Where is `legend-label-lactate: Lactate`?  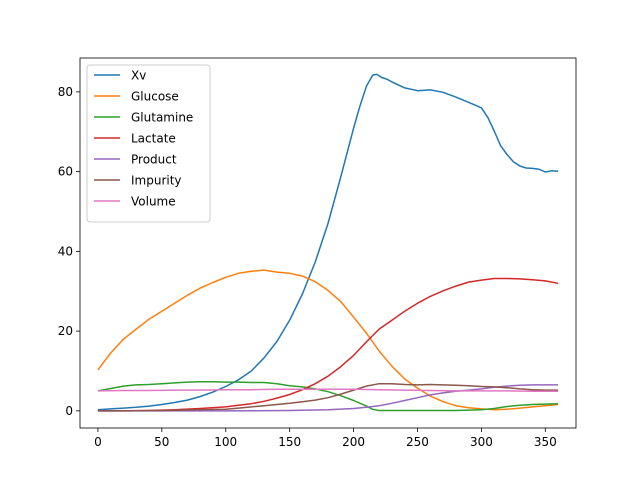 legend-label-lactate: Lactate is located at coordinates (153, 139).